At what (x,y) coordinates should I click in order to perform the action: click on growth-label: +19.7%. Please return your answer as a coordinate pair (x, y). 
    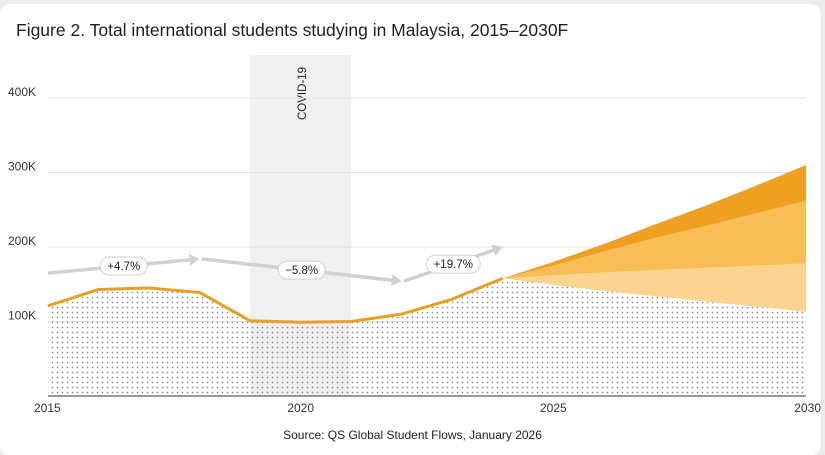
    Looking at the image, I should click on (453, 265).